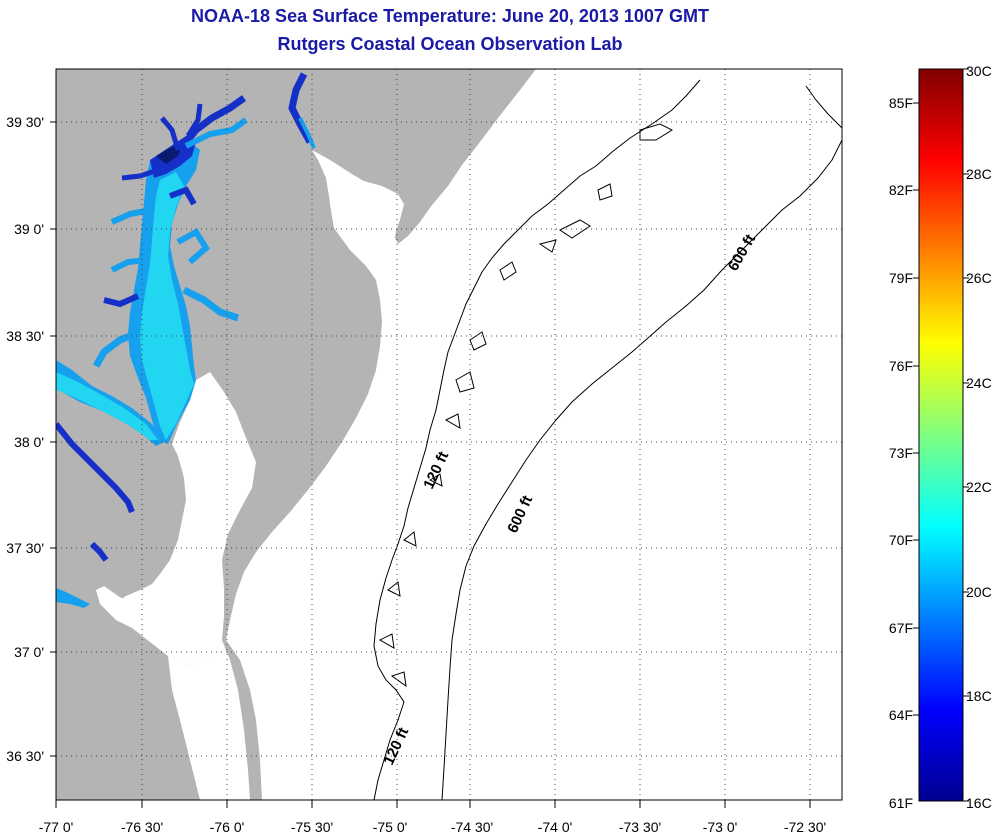 This screenshot has width=1000, height=840. Describe the element at coordinates (979, 803) in the screenshot. I see `colorbar-c-label: 16C` at that location.